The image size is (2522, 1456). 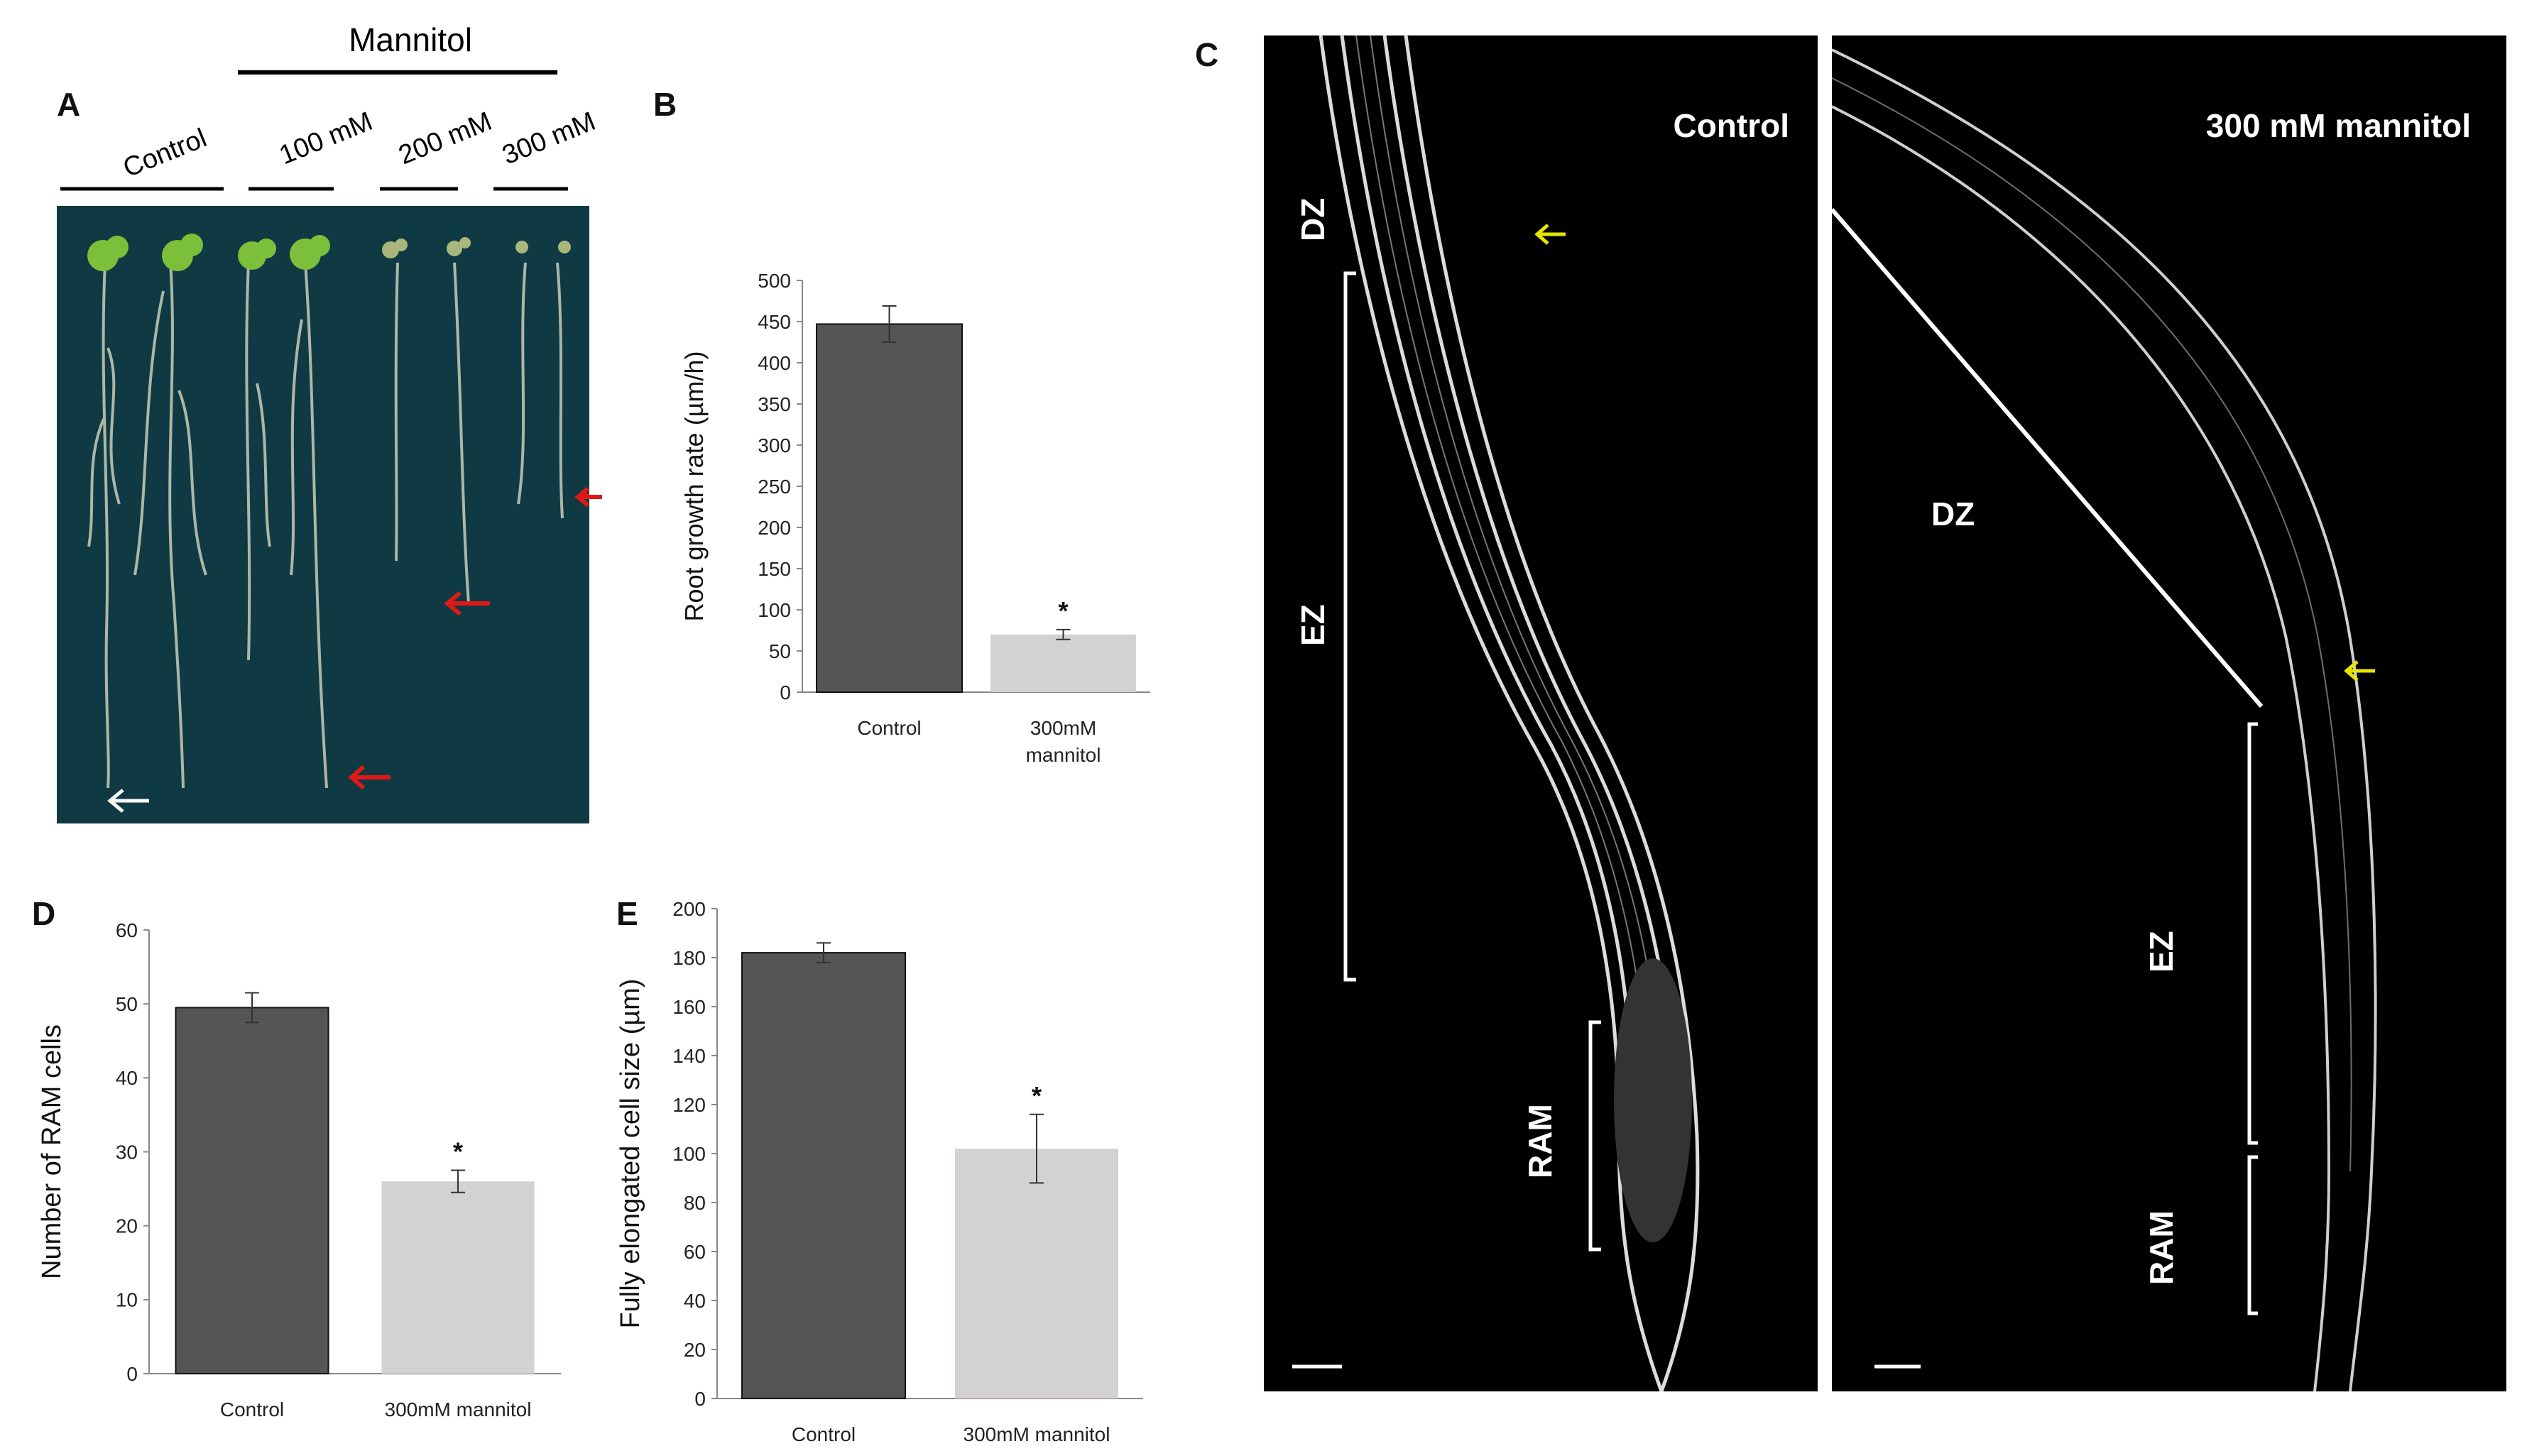 What do you see at coordinates (1063, 728) in the screenshot?
I see `x-tick-label: 300mM` at bounding box center [1063, 728].